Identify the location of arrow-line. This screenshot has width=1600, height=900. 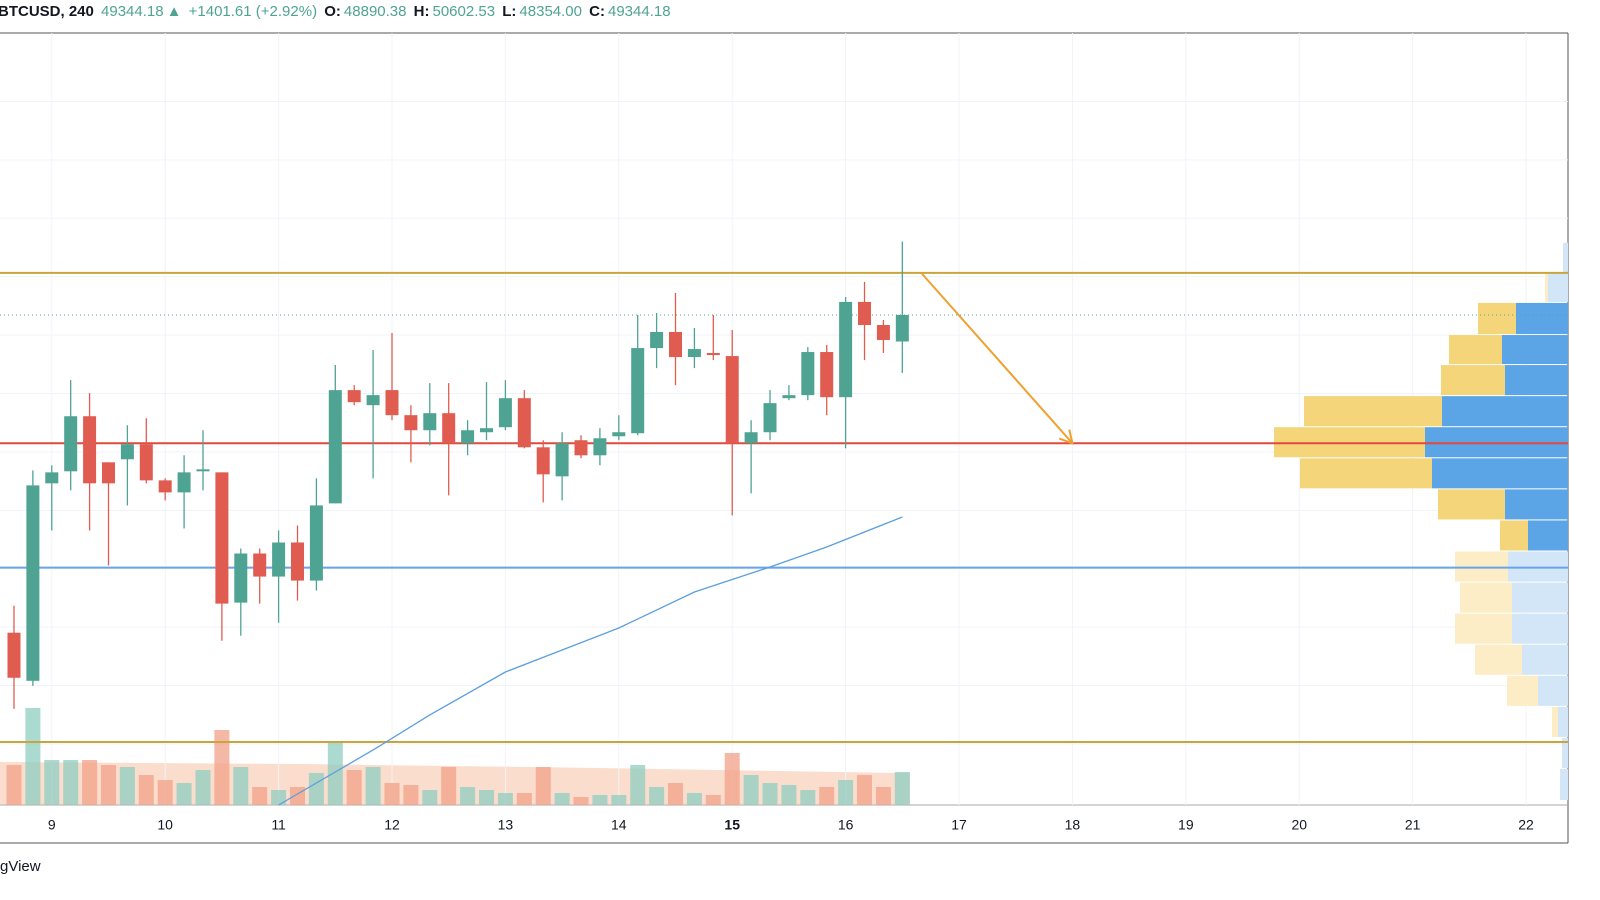
(997, 358).